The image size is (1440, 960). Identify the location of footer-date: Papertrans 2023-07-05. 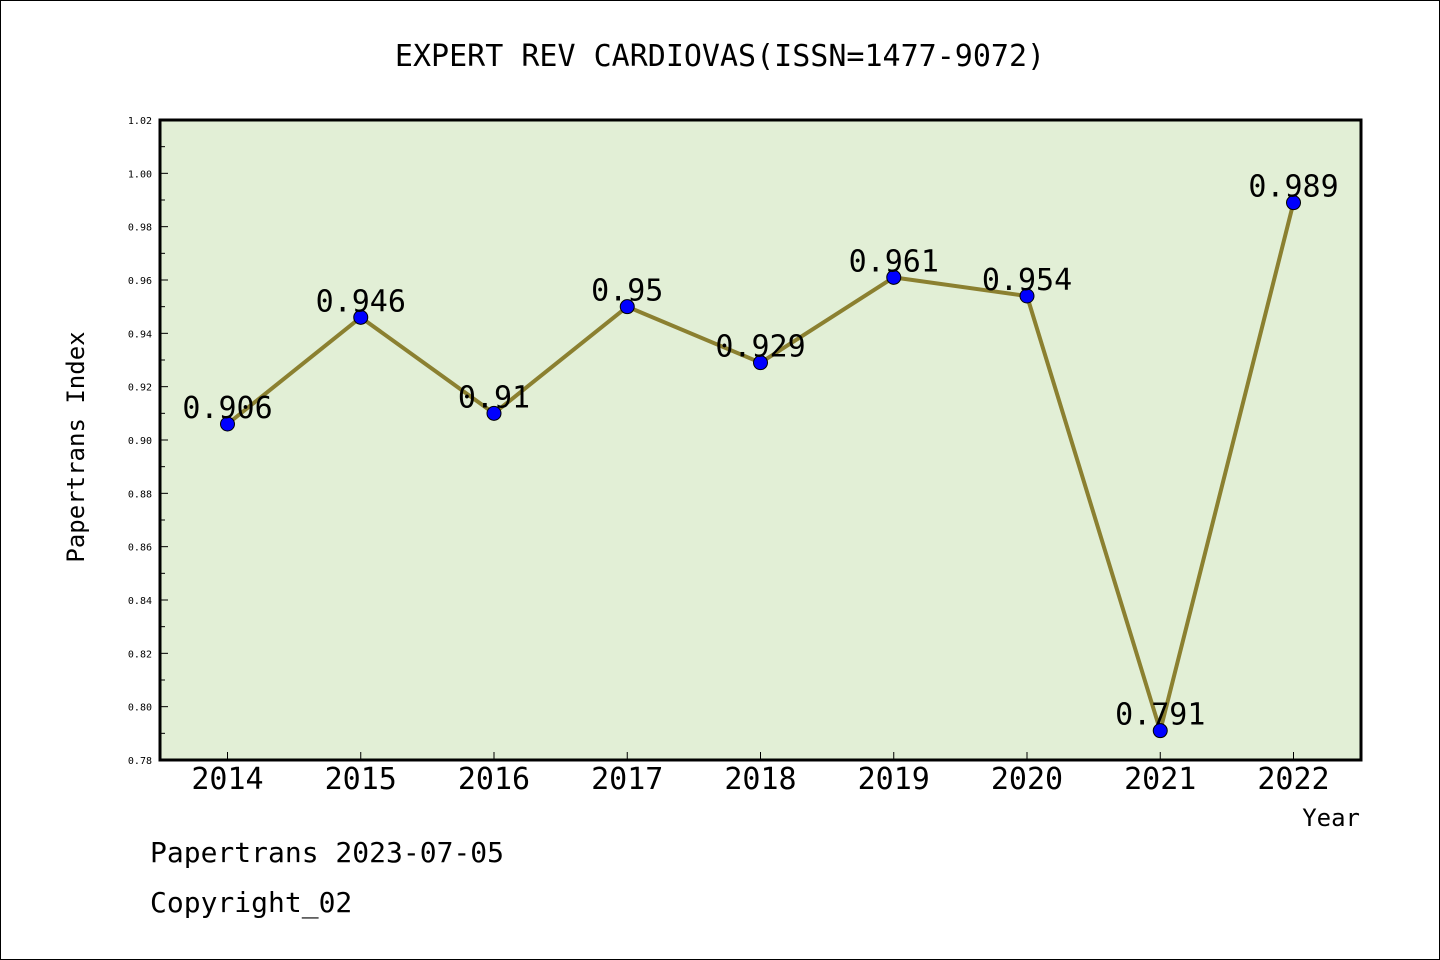
(327, 852).